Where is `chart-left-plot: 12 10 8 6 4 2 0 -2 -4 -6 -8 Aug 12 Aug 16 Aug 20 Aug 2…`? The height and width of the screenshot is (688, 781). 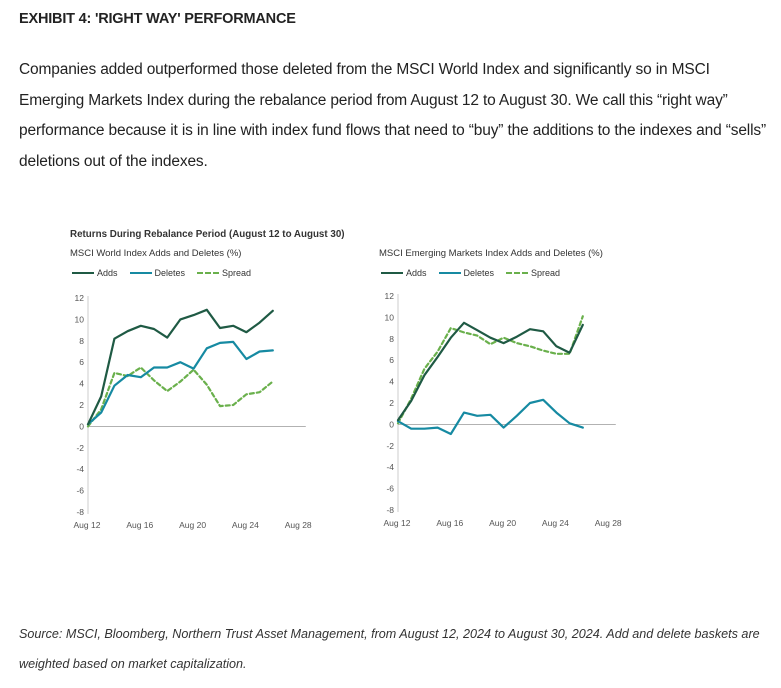 chart-left-plot: 12 10 8 6 4 2 0 -2 -4 -6 -8 Aug 12 Aug 16 Aug 20 Aug 2… is located at coordinates (193, 411).